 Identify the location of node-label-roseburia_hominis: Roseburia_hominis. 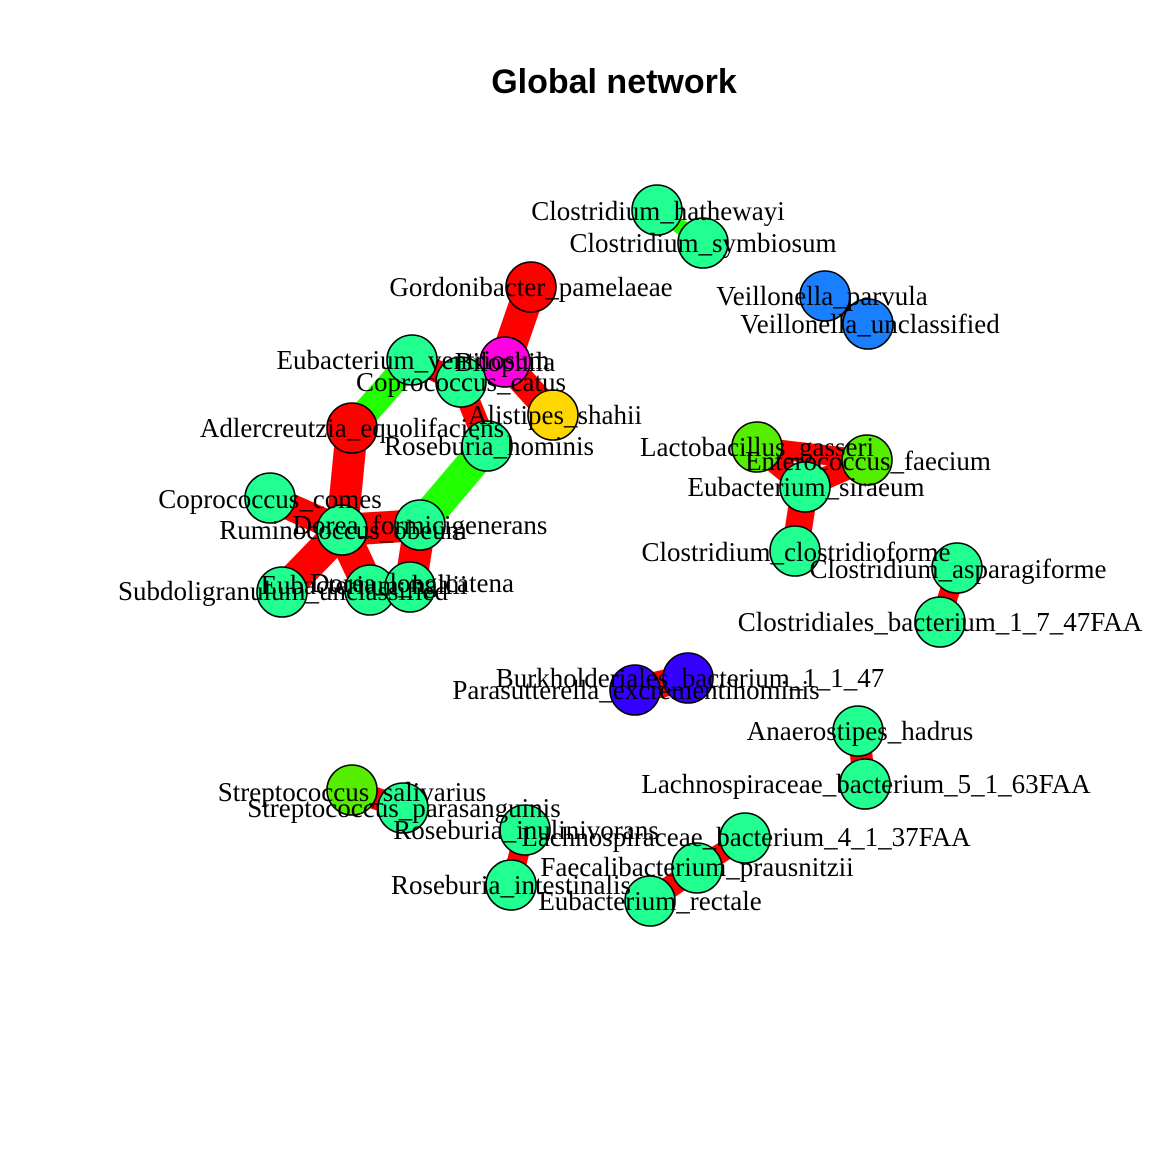
(489, 446).